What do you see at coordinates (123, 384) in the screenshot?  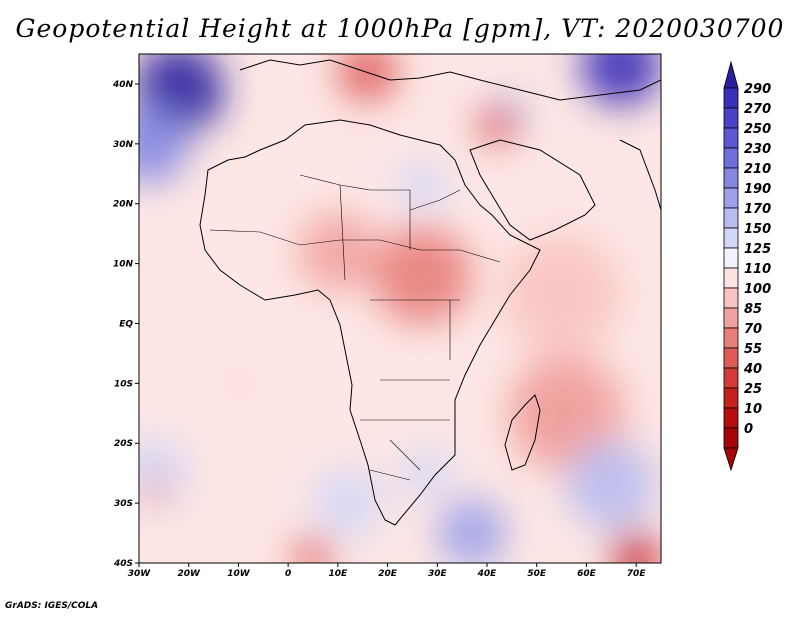 I see `lat-tick-label: 10S` at bounding box center [123, 384].